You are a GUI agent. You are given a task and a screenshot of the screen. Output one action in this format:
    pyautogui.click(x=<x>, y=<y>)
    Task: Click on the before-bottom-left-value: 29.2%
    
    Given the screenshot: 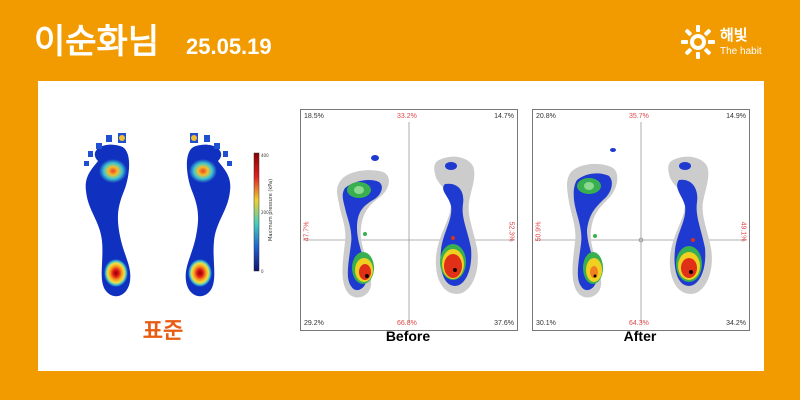 What is the action you would take?
    pyautogui.click(x=314, y=323)
    